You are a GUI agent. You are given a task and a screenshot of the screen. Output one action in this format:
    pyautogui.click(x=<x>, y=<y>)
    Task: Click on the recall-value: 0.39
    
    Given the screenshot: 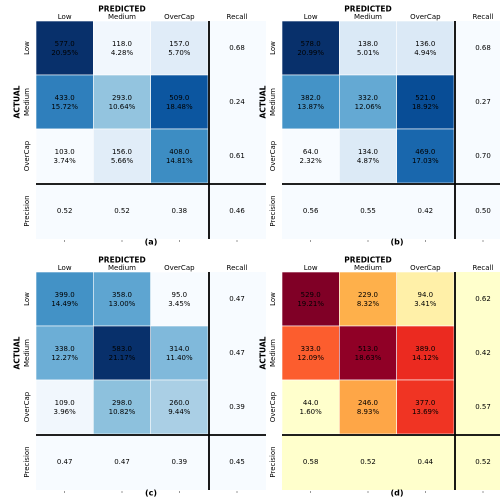 What is the action you would take?
    pyautogui.click(x=237, y=407)
    